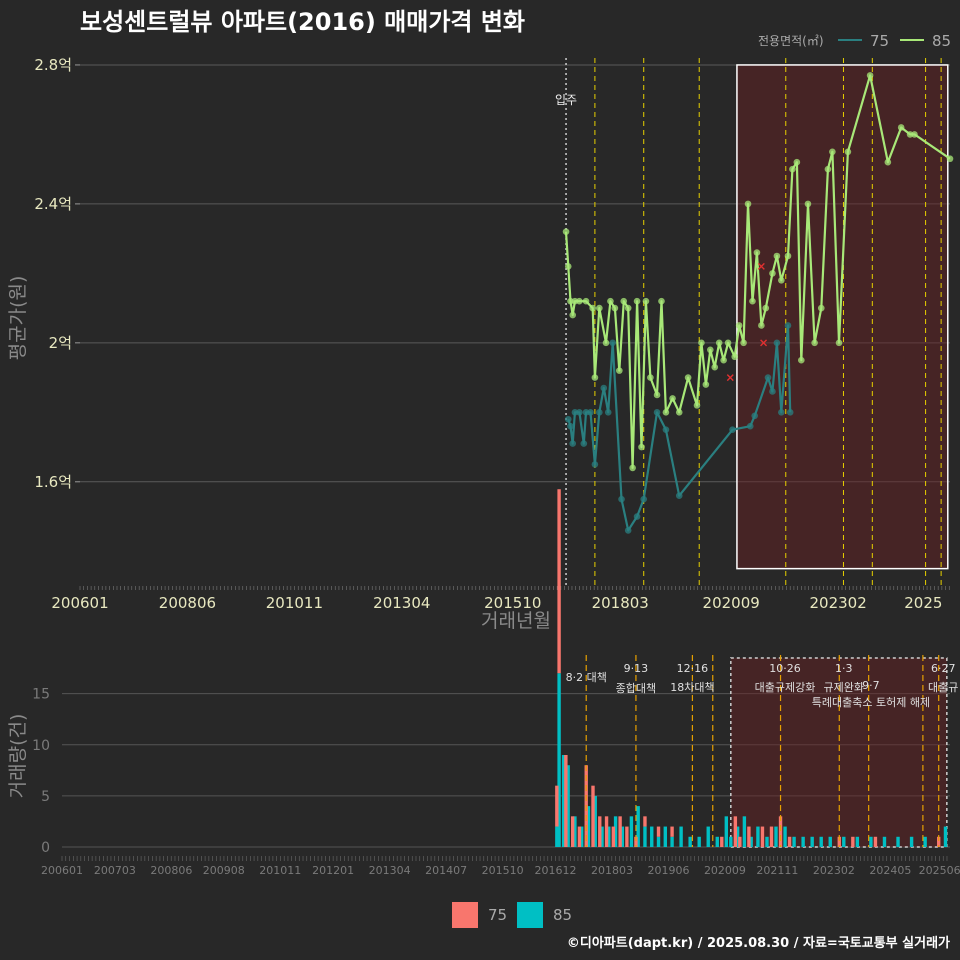 This screenshot has height=960, width=960. I want to click on x-tick-label: 201011, so click(294, 603).